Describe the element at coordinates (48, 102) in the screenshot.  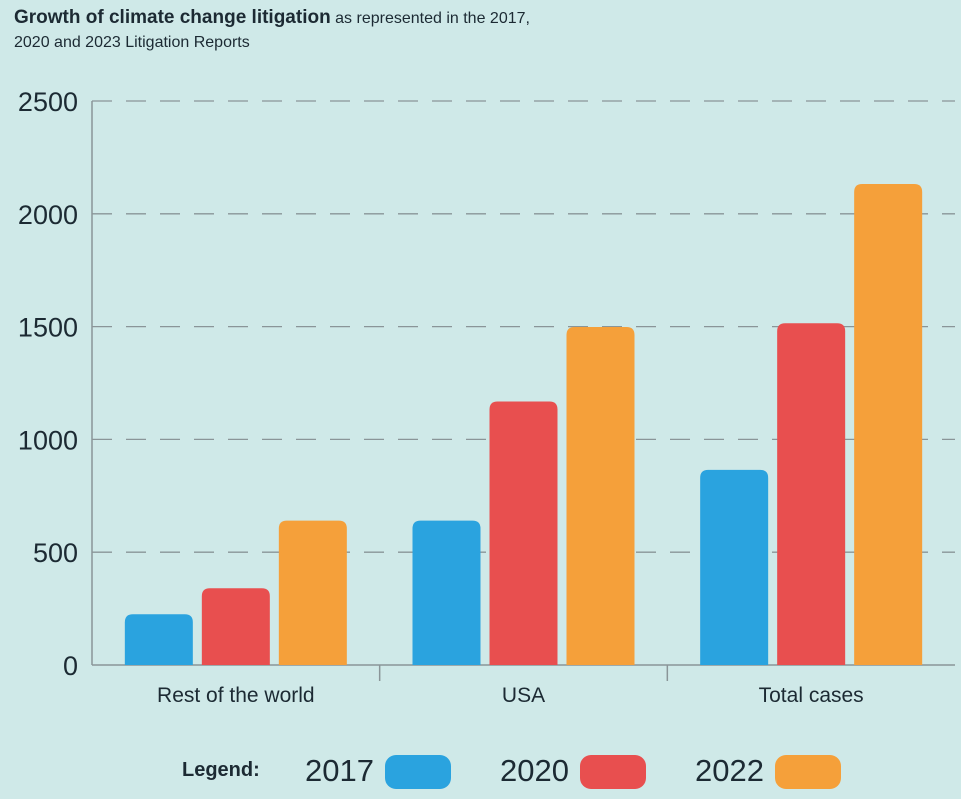
I see `y-tick-label-2500: 2500` at that location.